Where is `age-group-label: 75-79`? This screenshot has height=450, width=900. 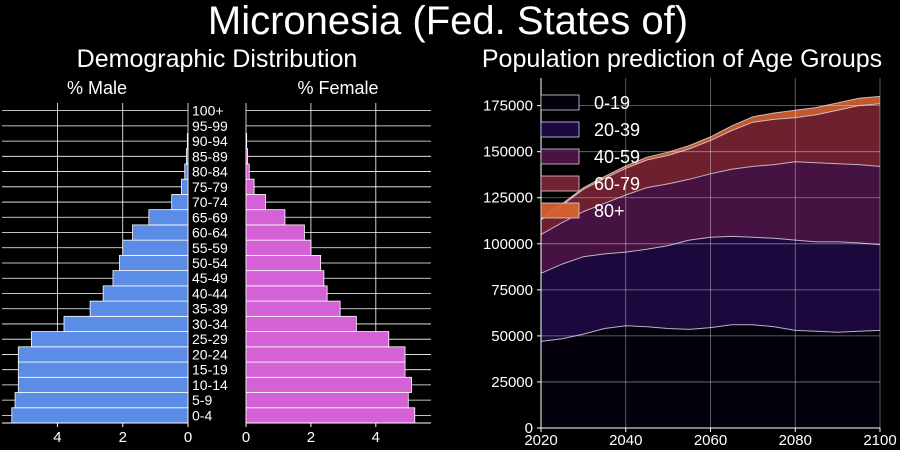 age-group-label: 75-79 is located at coordinates (210, 187).